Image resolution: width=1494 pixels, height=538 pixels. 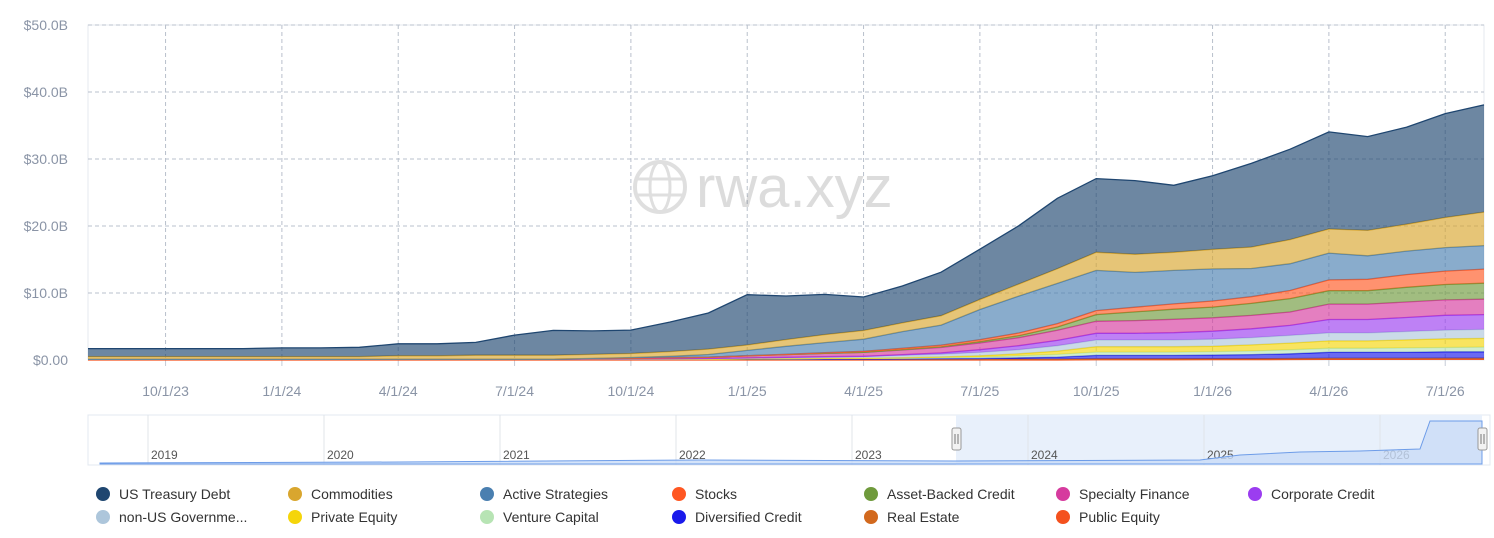 I want to click on legend-label: Private Equity, so click(x=354, y=517).